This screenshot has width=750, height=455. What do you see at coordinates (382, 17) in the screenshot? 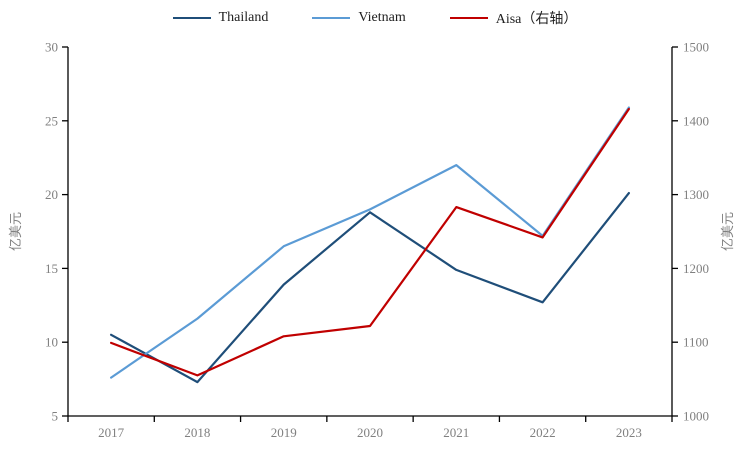
I see `legend-label-vietnam: Vietnam` at bounding box center [382, 17].